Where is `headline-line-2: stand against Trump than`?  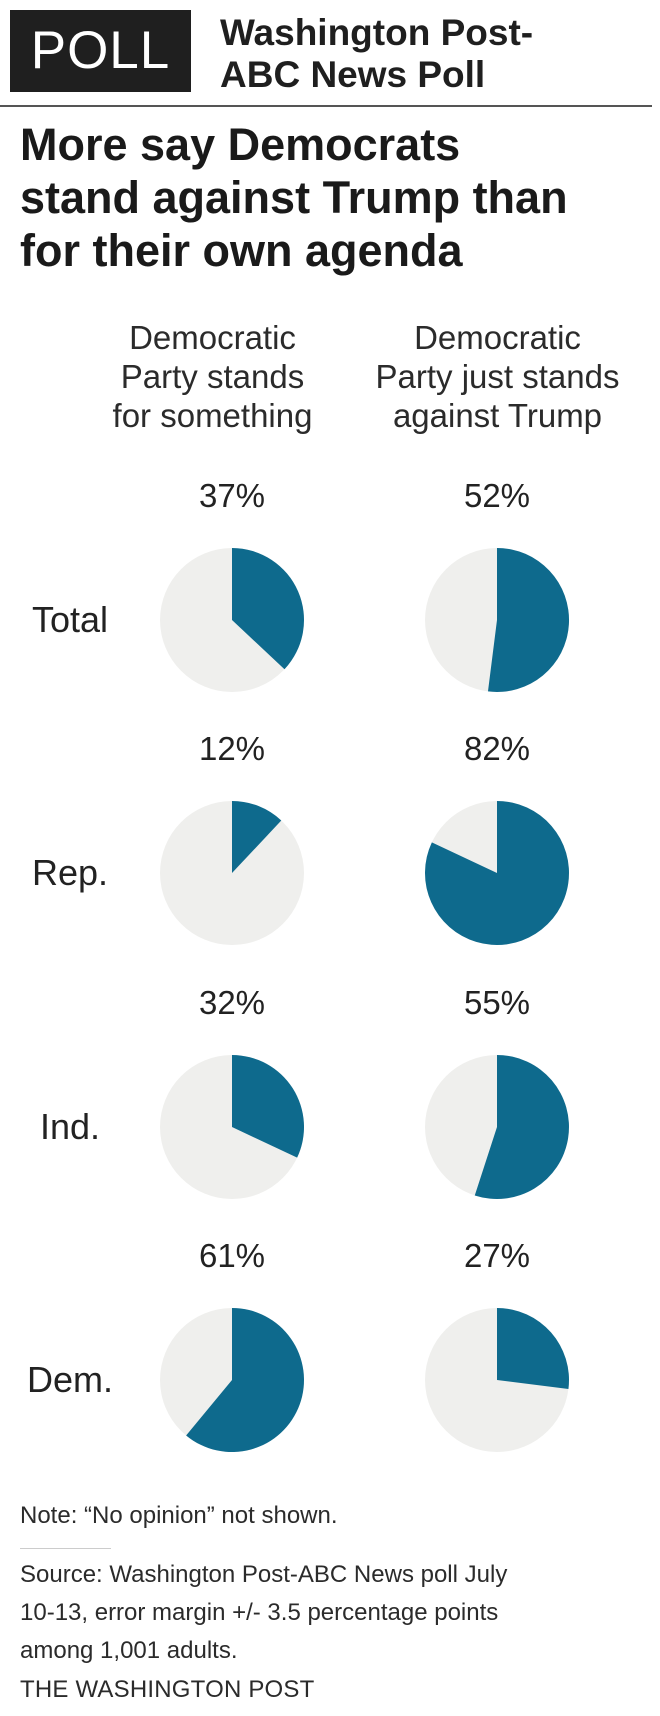 headline-line-2: stand against Trump than is located at coordinates (294, 197).